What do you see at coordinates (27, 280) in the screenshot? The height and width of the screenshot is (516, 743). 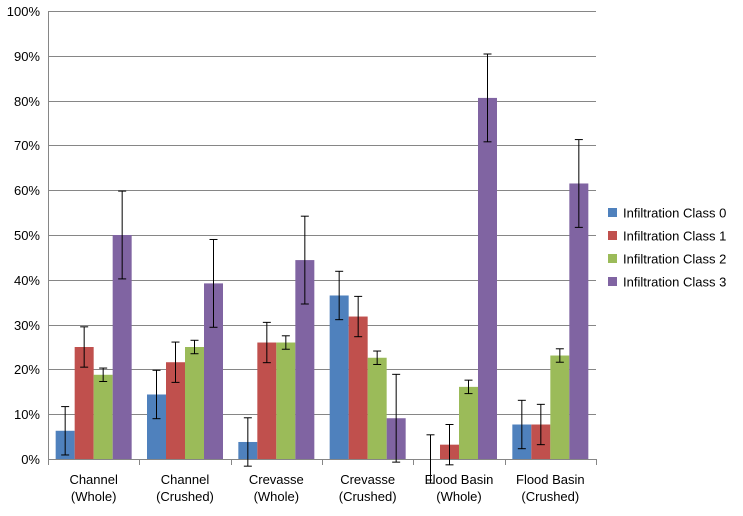 I see `y-tick-label: 40%` at bounding box center [27, 280].